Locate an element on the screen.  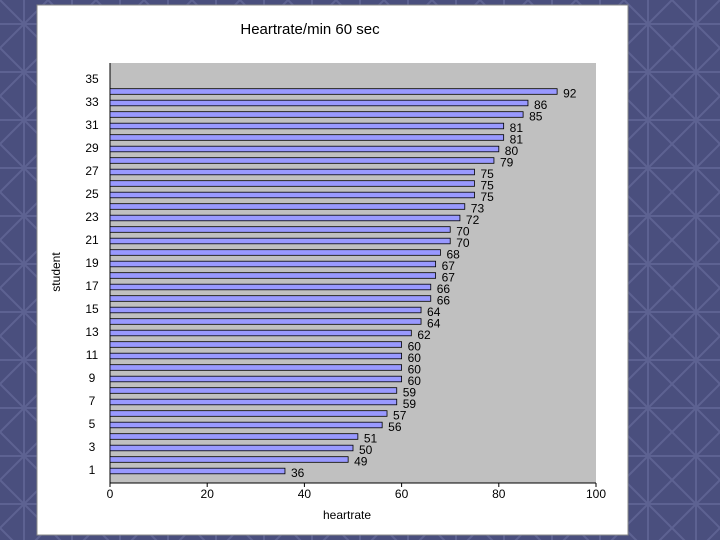
value-label: 50 is located at coordinates (366, 450).